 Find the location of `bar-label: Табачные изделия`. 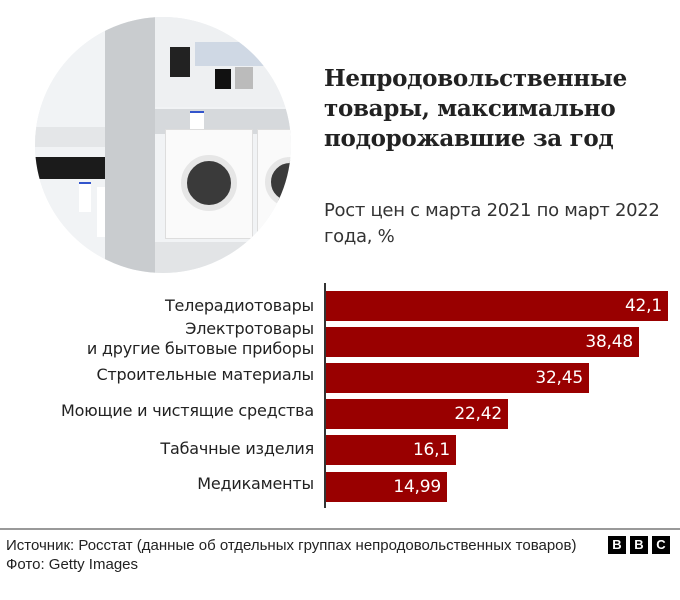

bar-label: Табачные изделия is located at coordinates (237, 448).